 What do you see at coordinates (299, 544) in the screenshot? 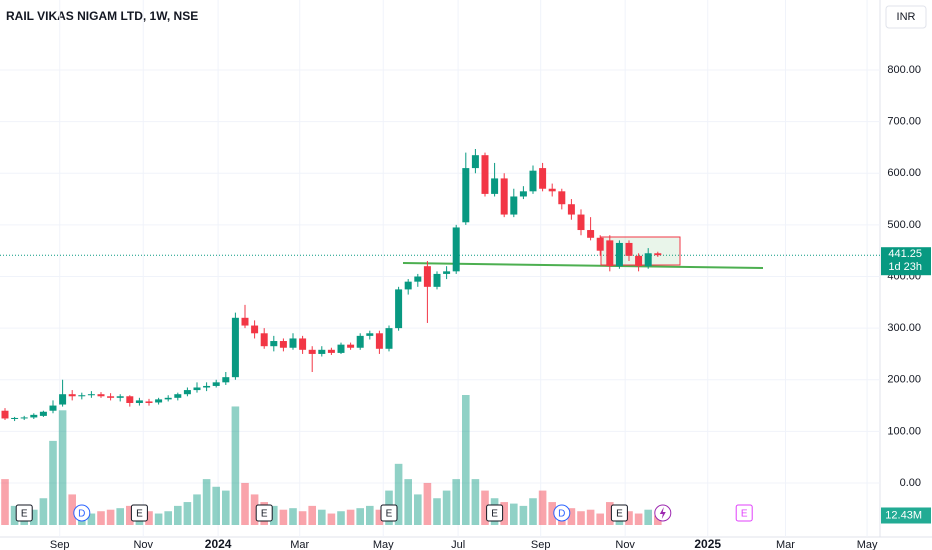
I see `x-tick-label: Mar` at bounding box center [299, 544].